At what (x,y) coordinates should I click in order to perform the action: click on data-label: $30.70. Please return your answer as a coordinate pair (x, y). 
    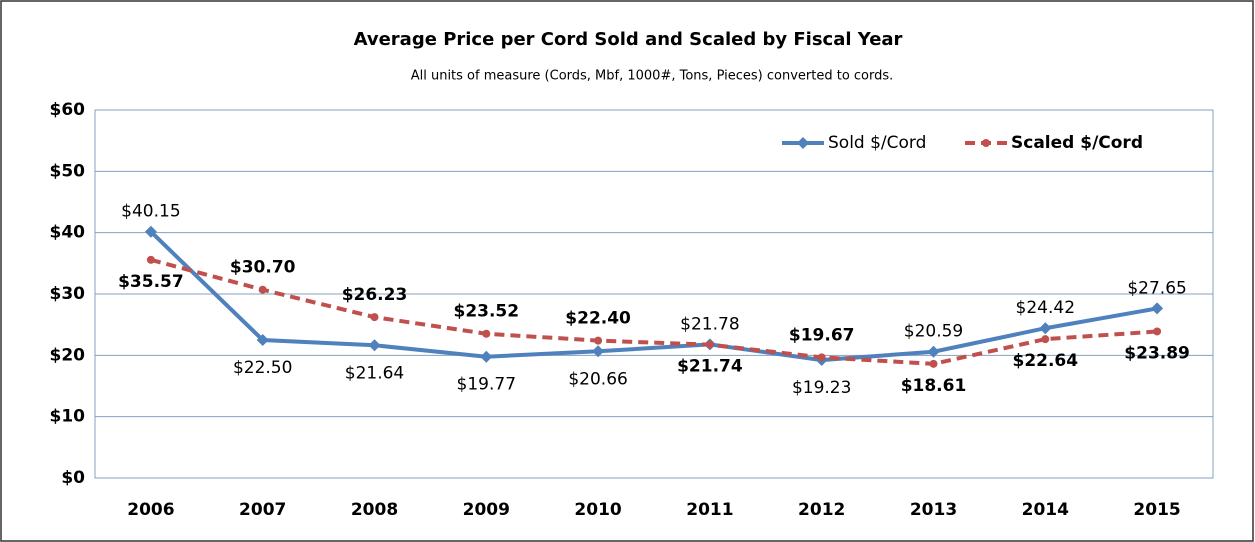
    Looking at the image, I should click on (263, 268).